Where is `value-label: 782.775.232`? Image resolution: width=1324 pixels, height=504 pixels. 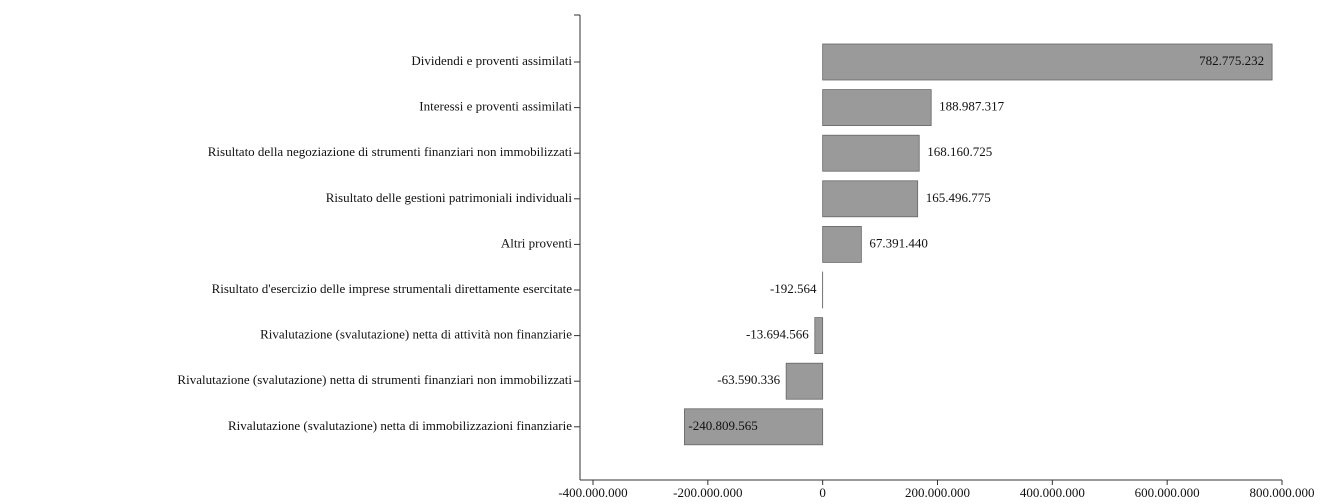 value-label: 782.775.232 is located at coordinates (1231, 60).